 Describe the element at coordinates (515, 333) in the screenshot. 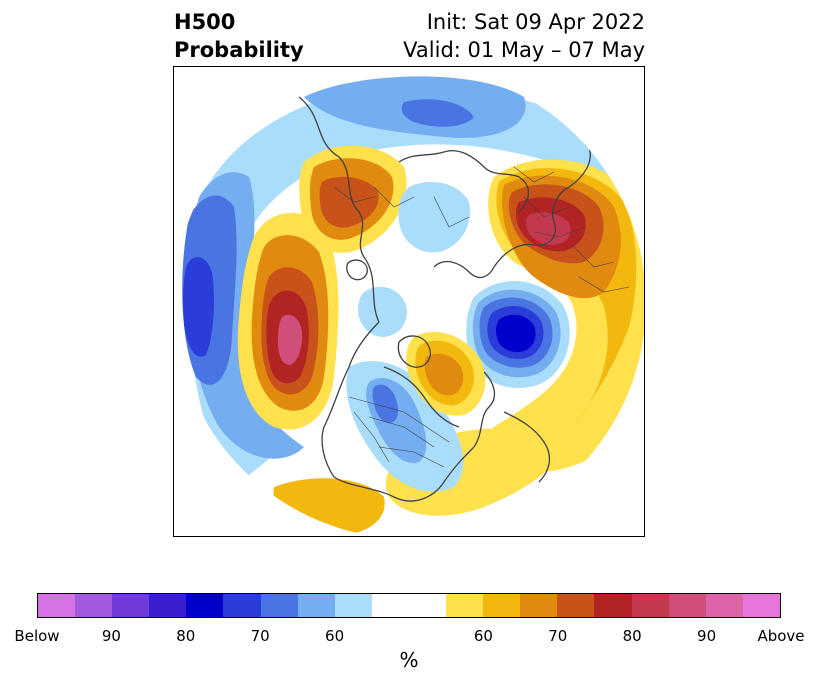

I see `below-anomaly-atlantic-core` at that location.